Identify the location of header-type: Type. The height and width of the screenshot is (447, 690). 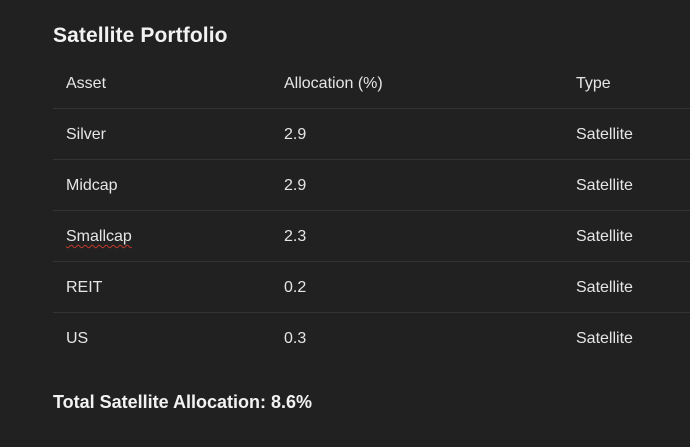
(593, 83).